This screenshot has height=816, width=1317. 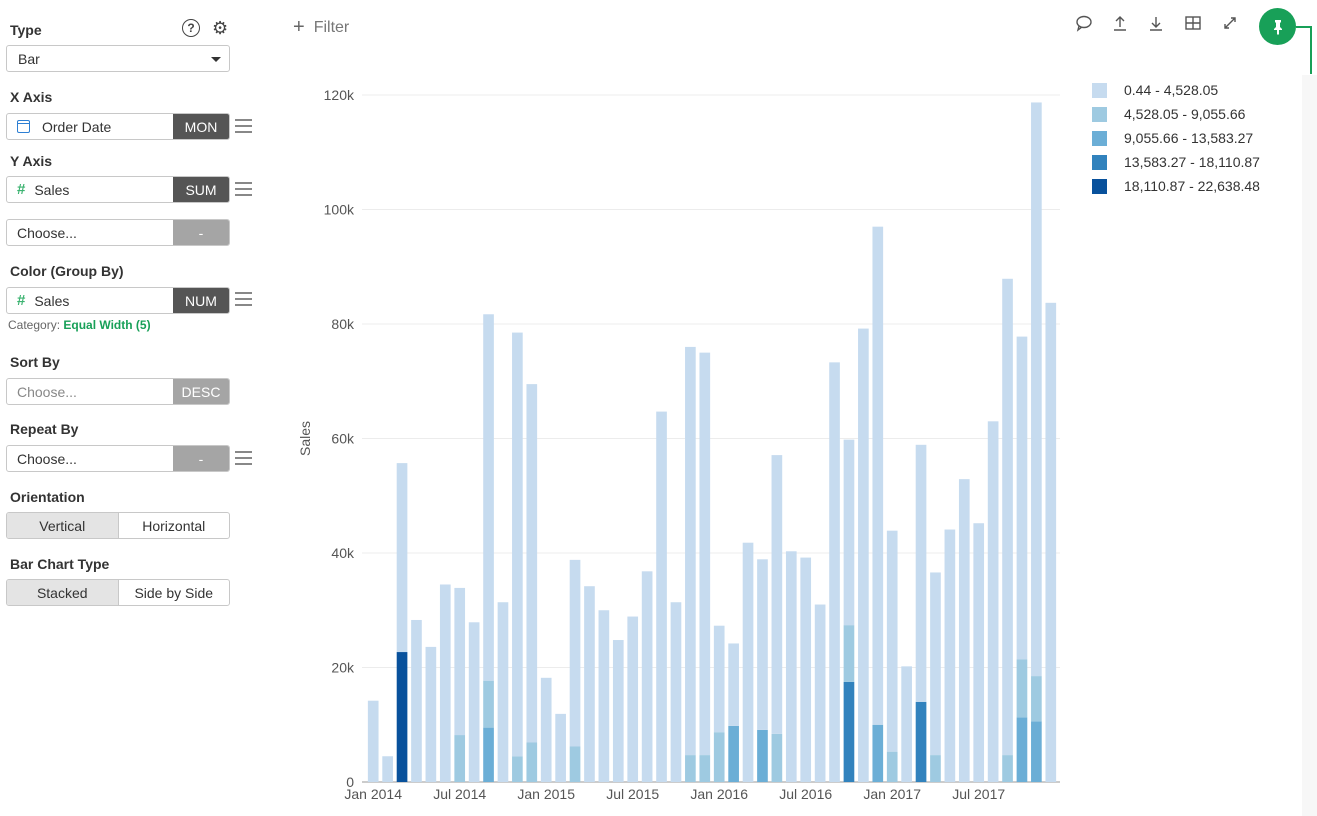 I want to click on color-menu-icon, so click(x=243, y=299).